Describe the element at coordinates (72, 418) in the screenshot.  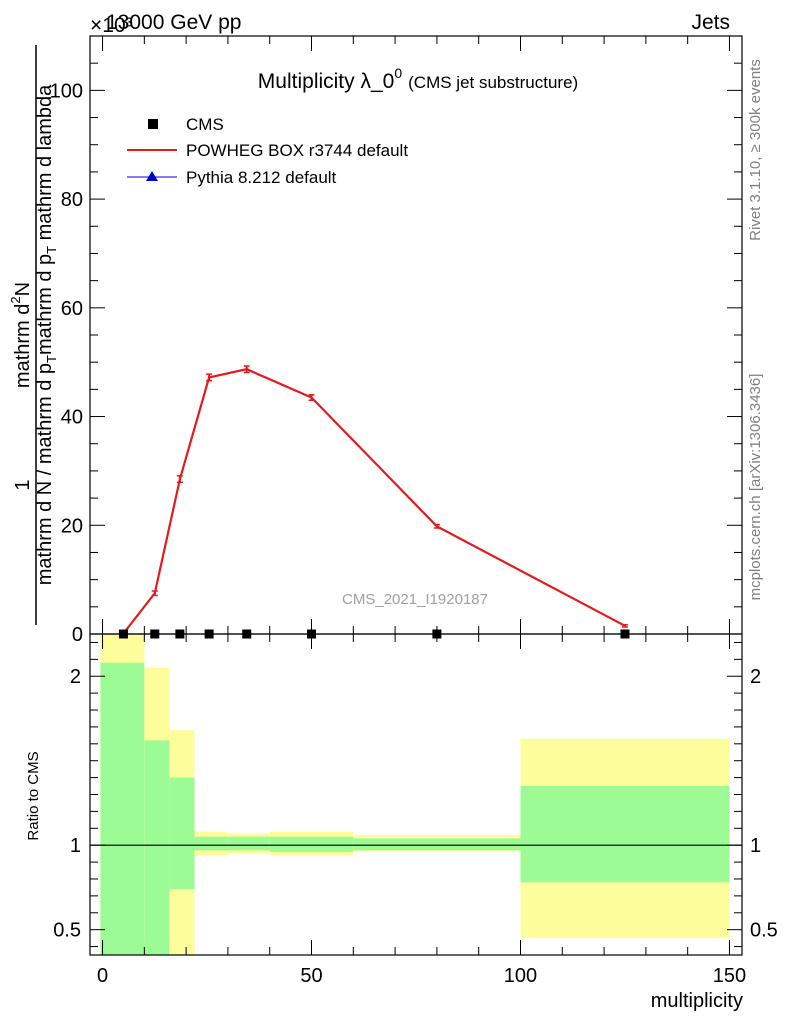
I see `main-ytick-label: 40` at that location.